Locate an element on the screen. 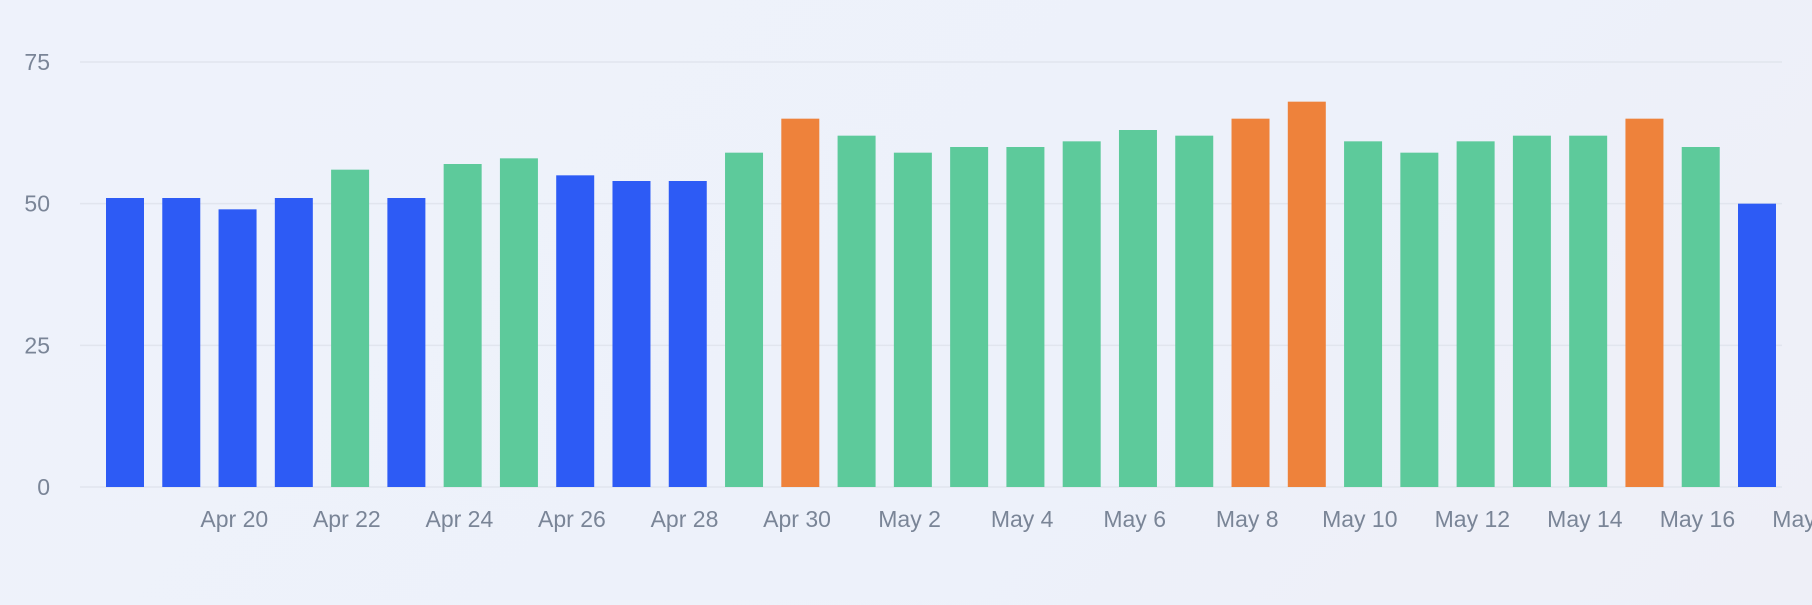 This screenshot has height=605, width=1812. y-axis: 0 25 50 75 is located at coordinates (37, 274).